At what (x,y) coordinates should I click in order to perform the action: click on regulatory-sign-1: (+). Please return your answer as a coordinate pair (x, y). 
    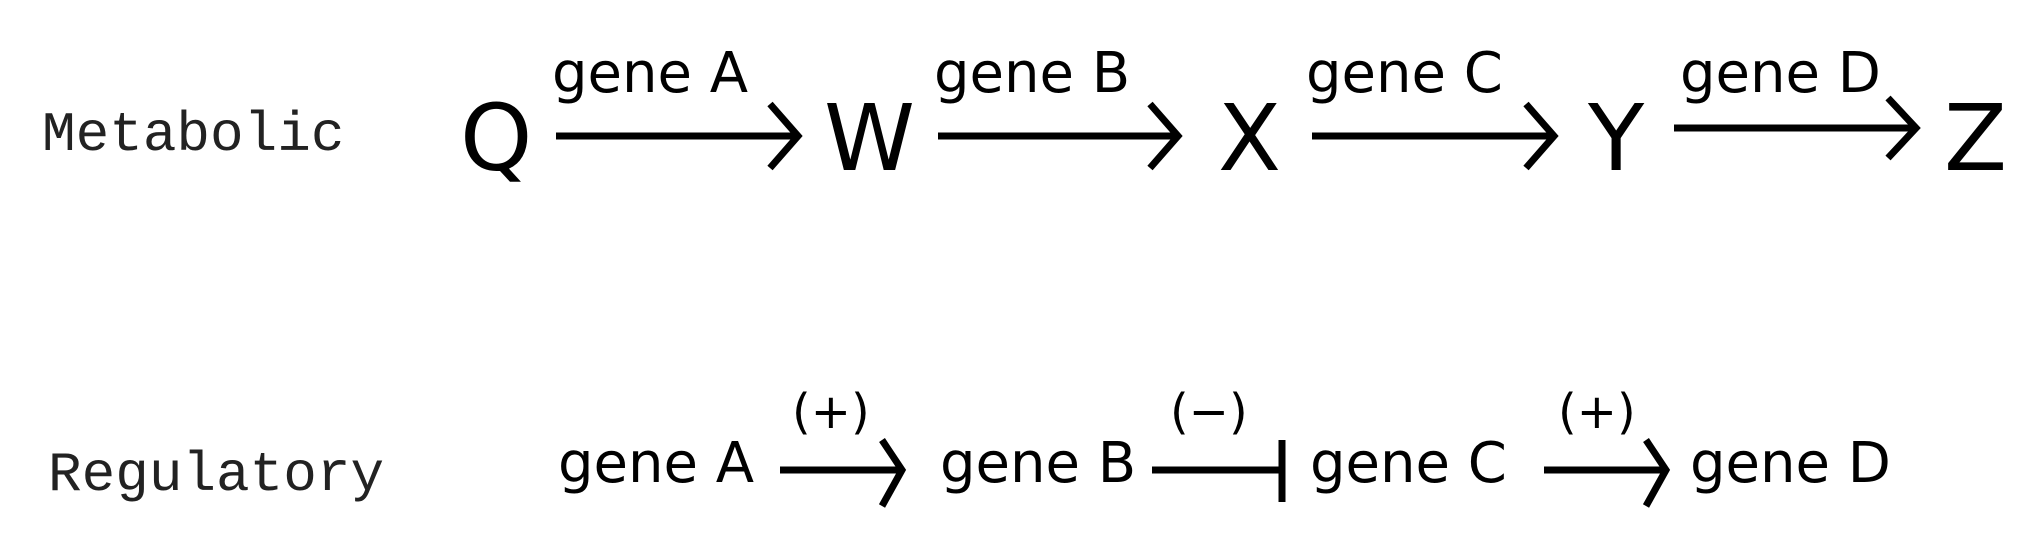
    Looking at the image, I should click on (831, 412).